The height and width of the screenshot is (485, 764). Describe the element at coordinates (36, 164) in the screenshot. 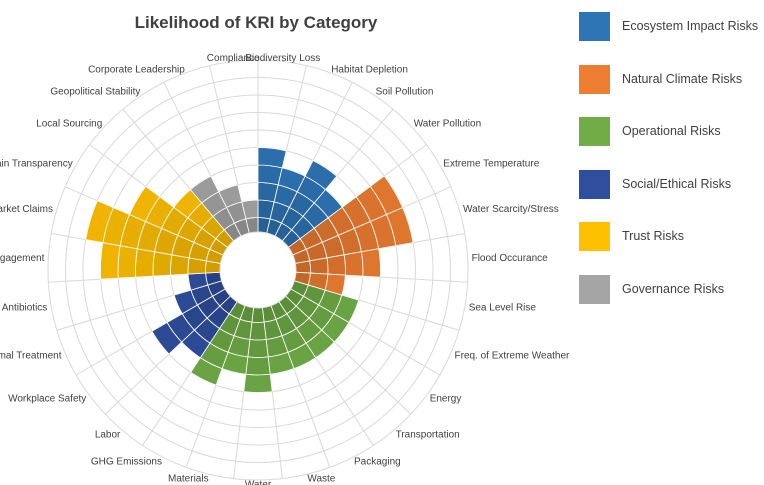

I see `category-label: Supply Chain Transparency` at that location.